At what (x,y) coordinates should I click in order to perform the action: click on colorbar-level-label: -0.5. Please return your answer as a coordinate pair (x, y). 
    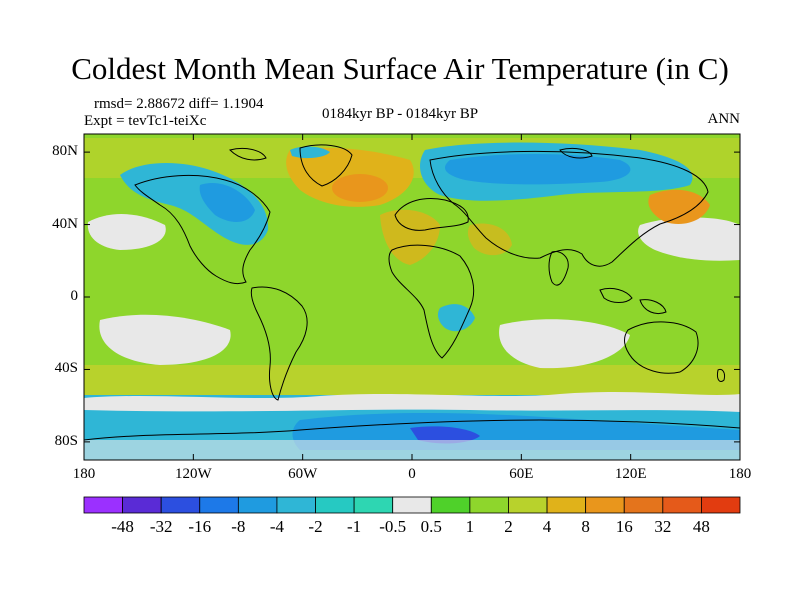
    Looking at the image, I should click on (393, 526).